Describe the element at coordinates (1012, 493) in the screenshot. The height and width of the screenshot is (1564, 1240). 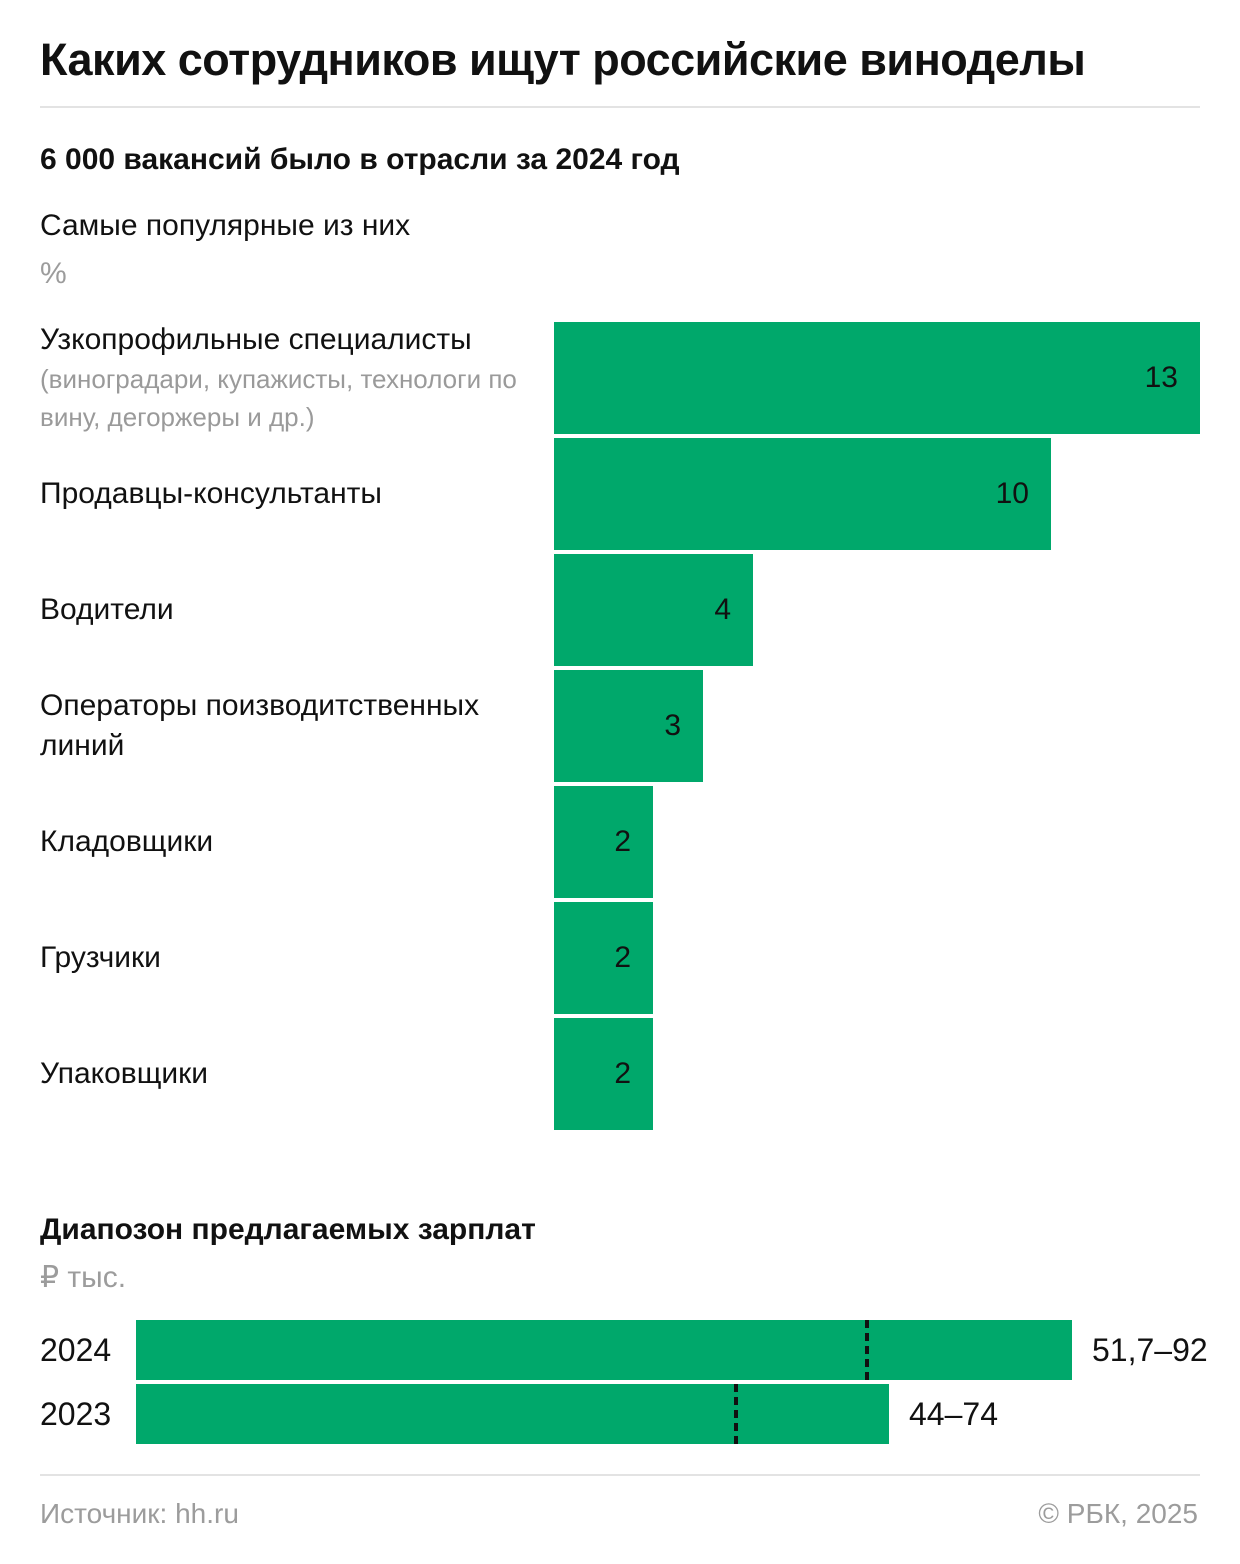
I see `bar-value-label: 10` at that location.